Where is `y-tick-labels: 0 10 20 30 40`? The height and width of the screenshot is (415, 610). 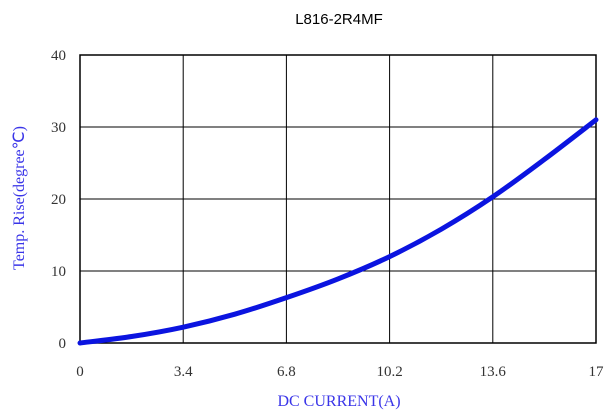 y-tick-labels: 0 10 20 30 40 is located at coordinates (58, 200).